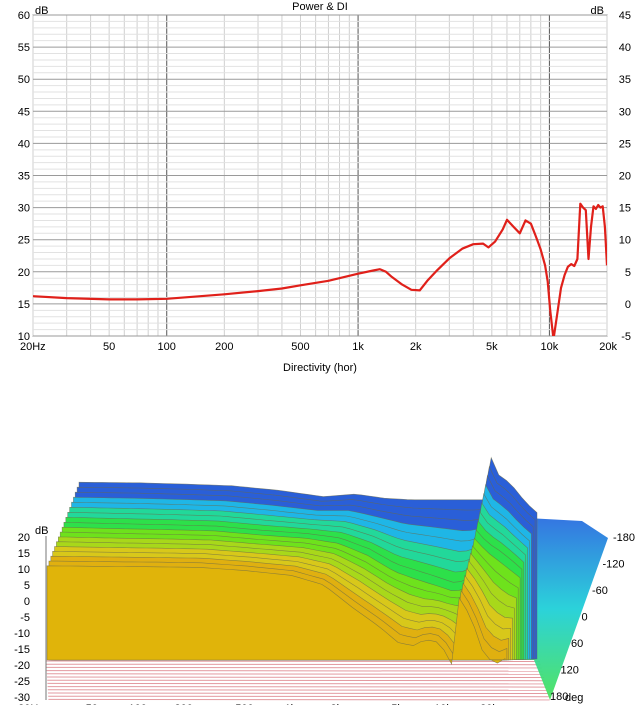 This screenshot has height=705, width=637. What do you see at coordinates (24, 48) in the screenshot?
I see `y-tick-label: 55` at bounding box center [24, 48].